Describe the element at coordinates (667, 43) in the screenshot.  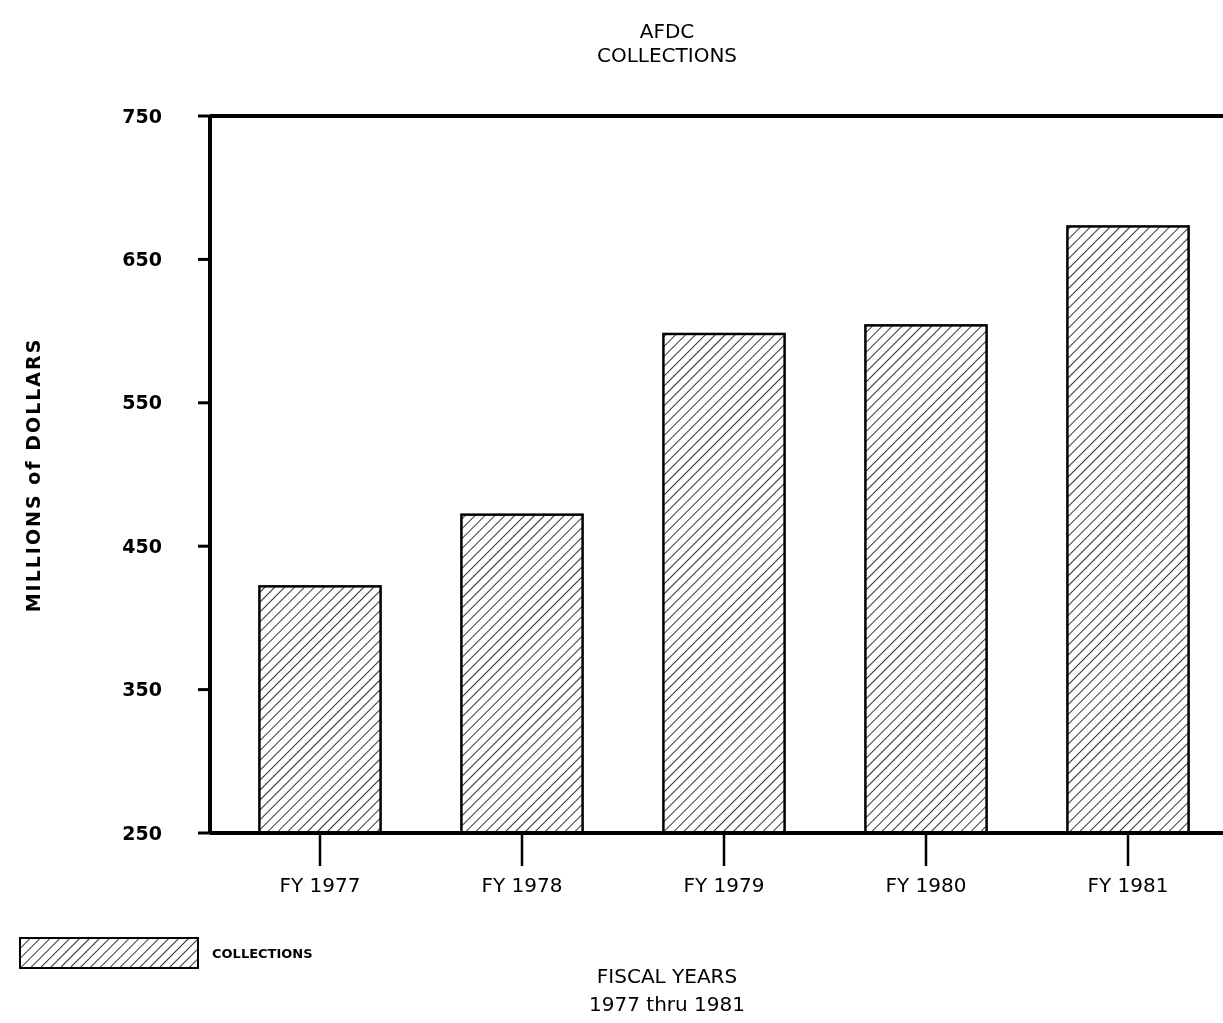
I see `chart-title: AFDC COLLECTIONS` at that location.